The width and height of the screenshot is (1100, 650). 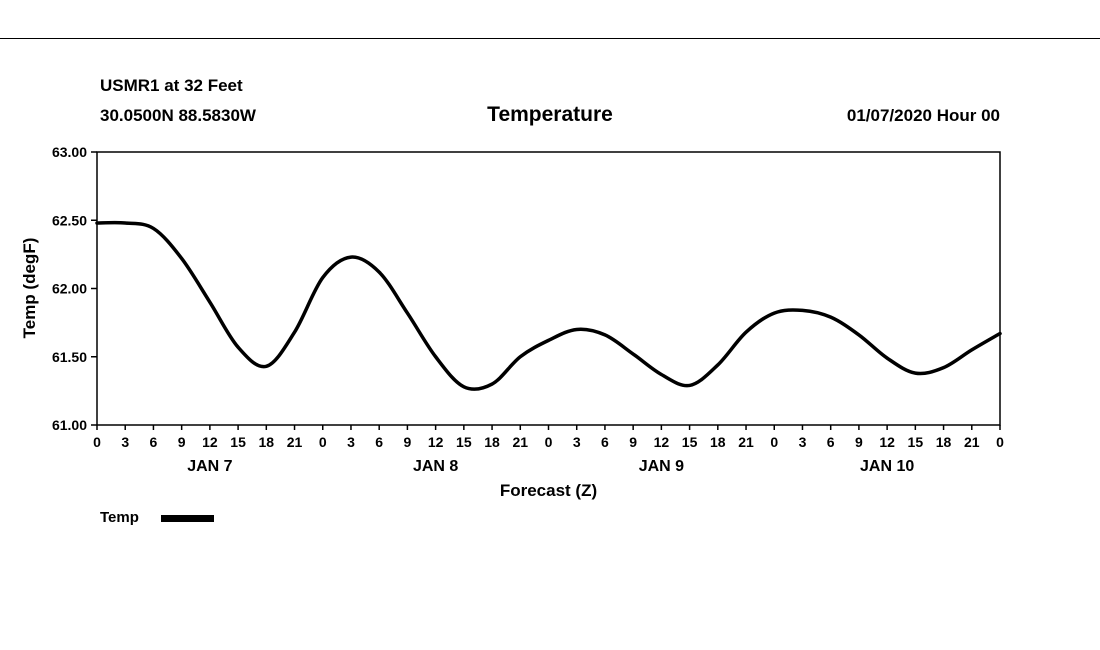 What do you see at coordinates (550, 38) in the screenshot?
I see `top-divider-rule` at bounding box center [550, 38].